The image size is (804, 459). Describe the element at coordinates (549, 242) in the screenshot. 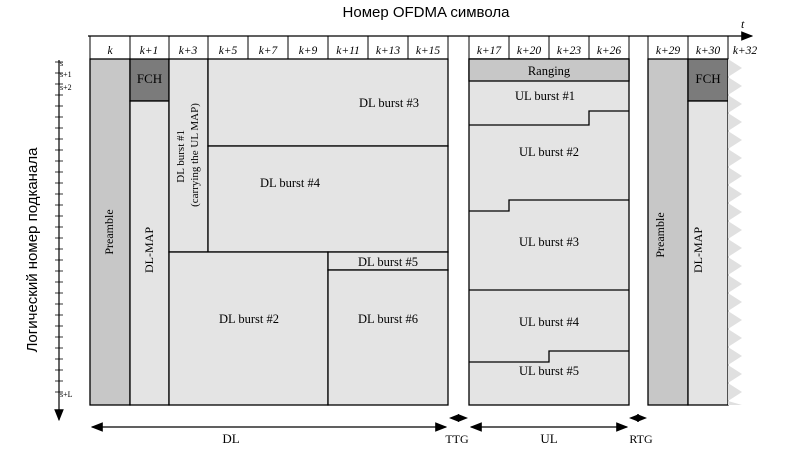

I see `ul-burst-3-label: UL burst #3` at that location.